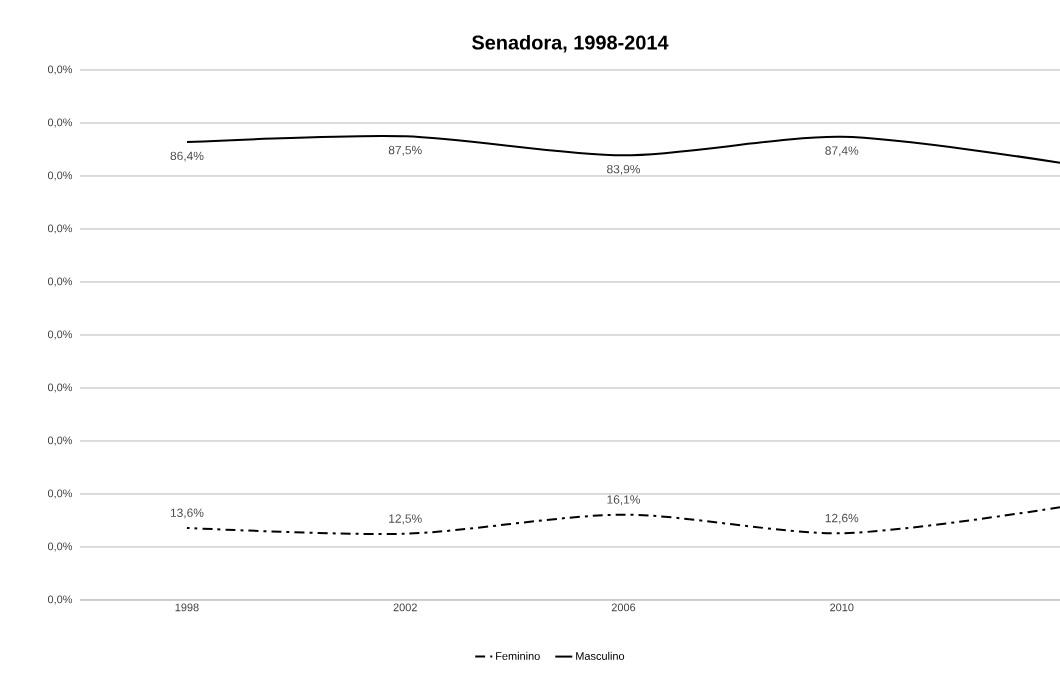 This screenshot has width=1060, height=680. Describe the element at coordinates (405, 150) in the screenshot. I see `data-label: 87,5%` at that location.